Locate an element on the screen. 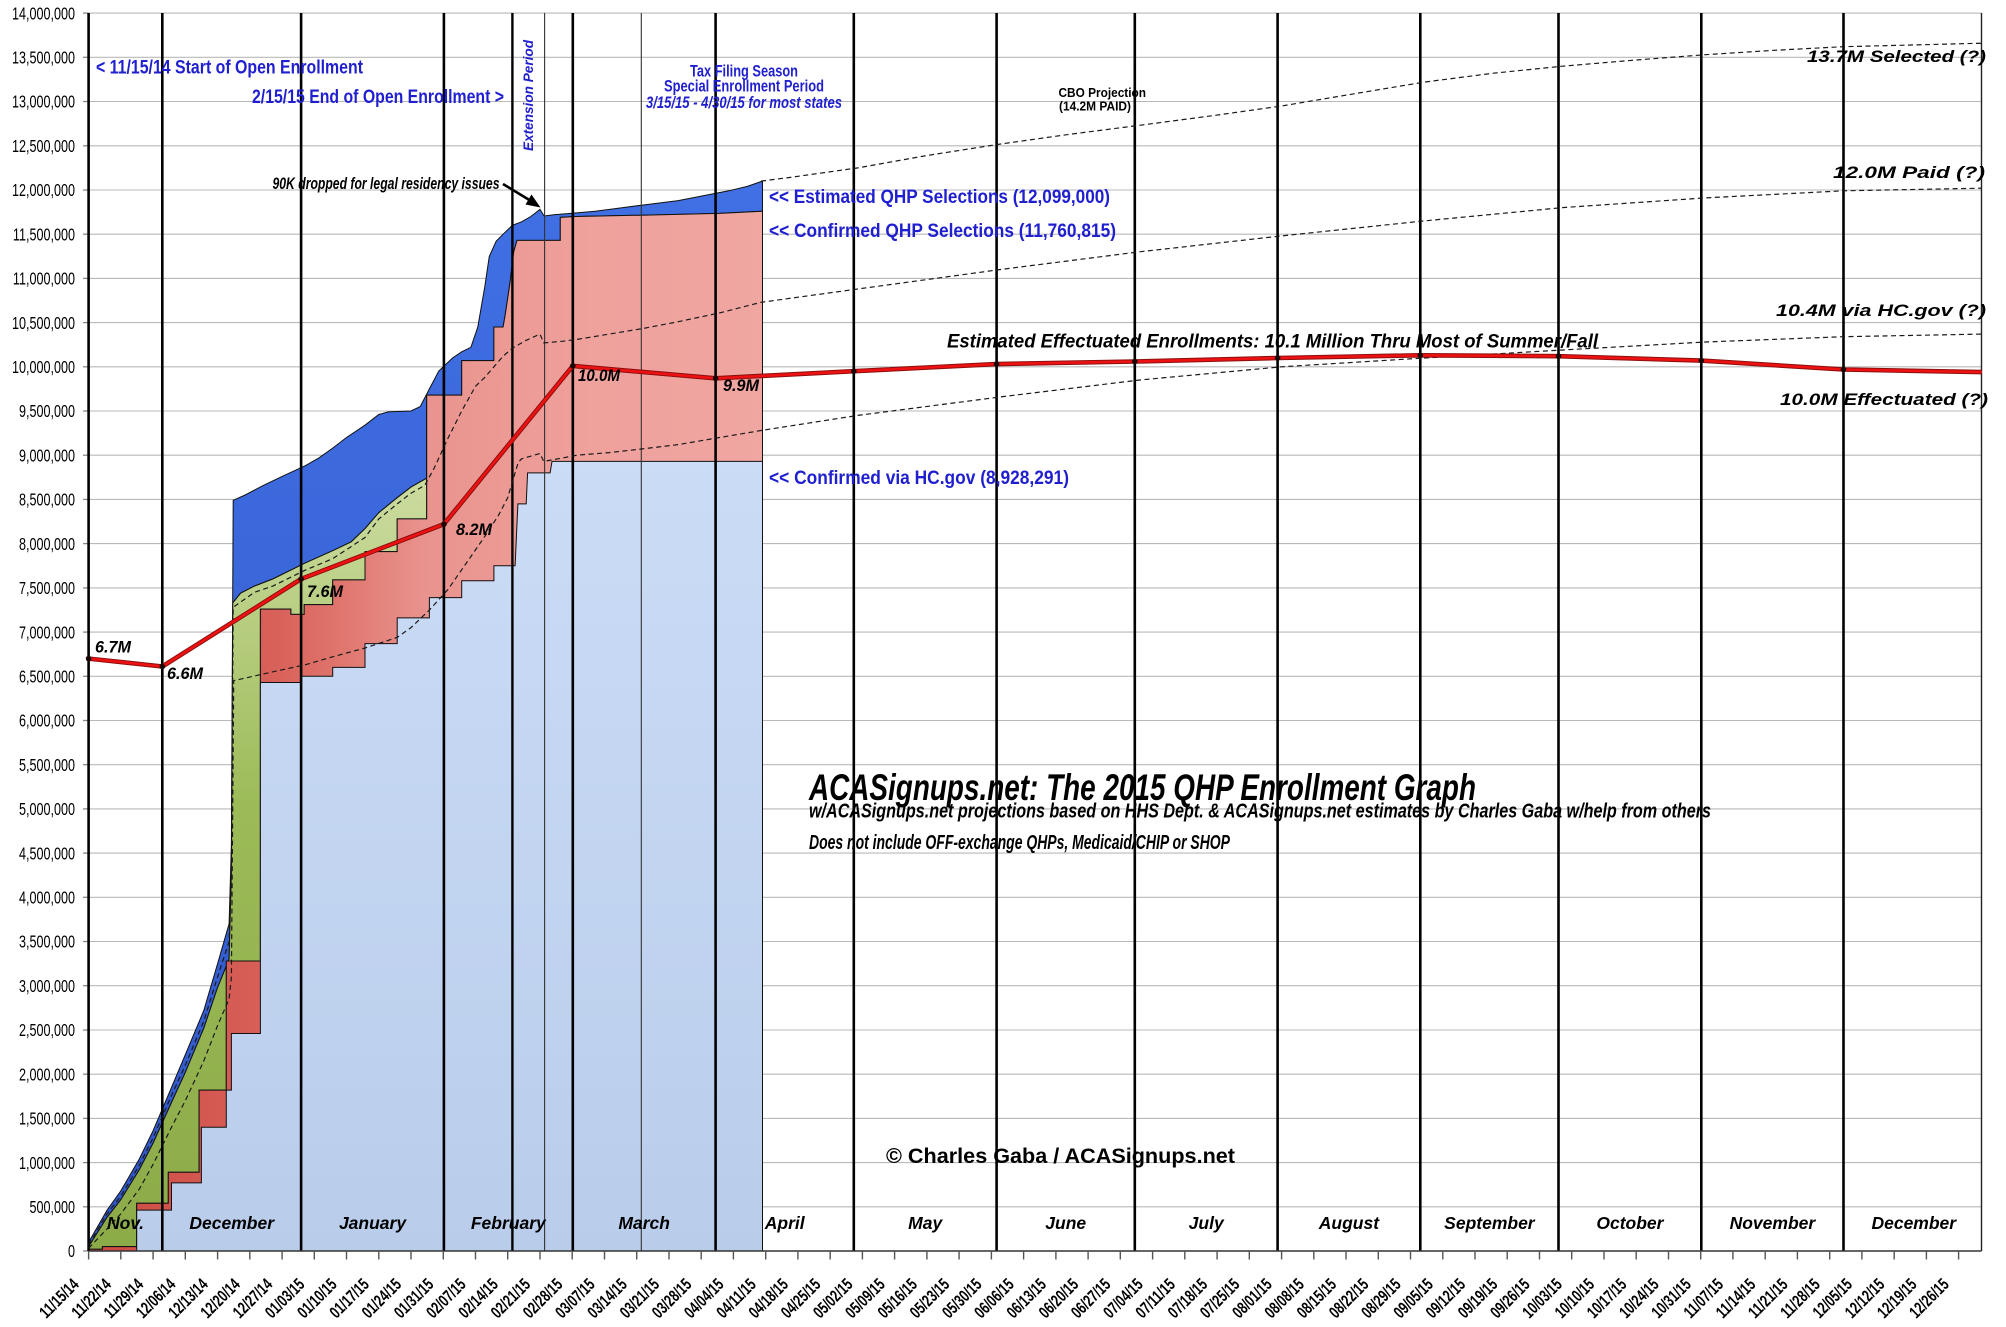 The width and height of the screenshot is (2006, 1327). svg-text:<< Estimated QHP Selections (1: << Estimated QHP Selections (12,099,000) is located at coordinates (939, 197).